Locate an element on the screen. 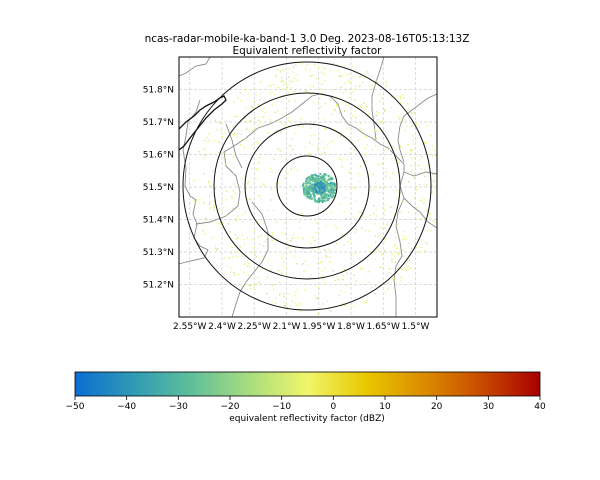 The image size is (600, 480). colorbar-tick-label: 10 is located at coordinates (385, 407).